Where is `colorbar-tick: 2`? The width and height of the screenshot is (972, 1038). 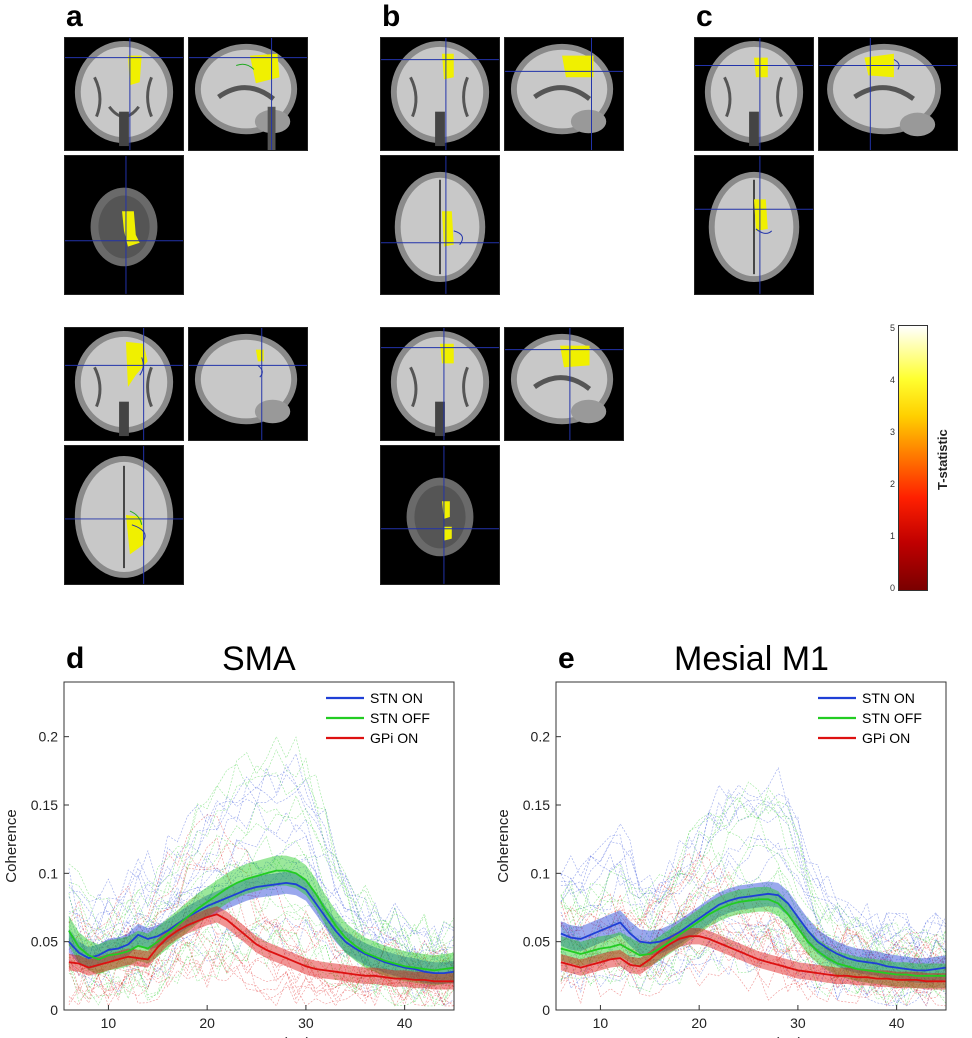 colorbar-tick: 2 is located at coordinates (893, 484).